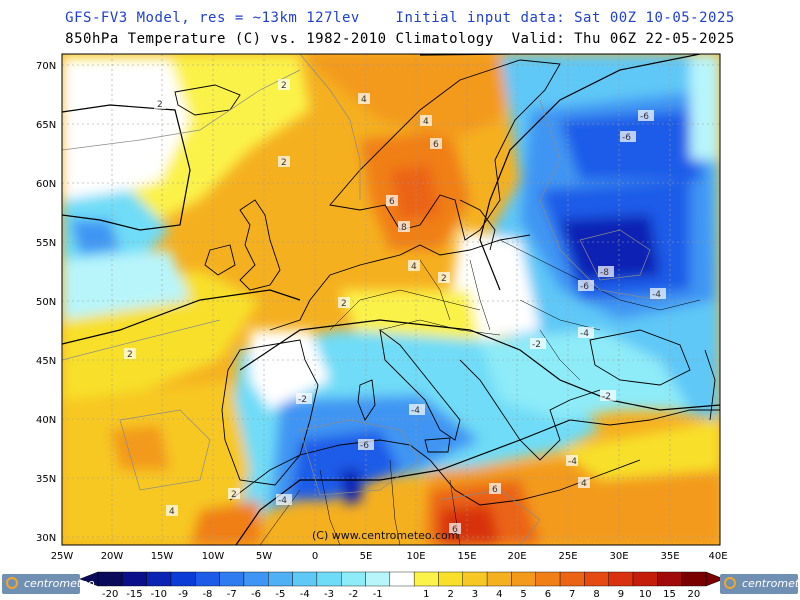  I want to click on latitude-labels: 70N 65N 60N 55N 50N 45N 40N 35N 30N, so click(46, 302).